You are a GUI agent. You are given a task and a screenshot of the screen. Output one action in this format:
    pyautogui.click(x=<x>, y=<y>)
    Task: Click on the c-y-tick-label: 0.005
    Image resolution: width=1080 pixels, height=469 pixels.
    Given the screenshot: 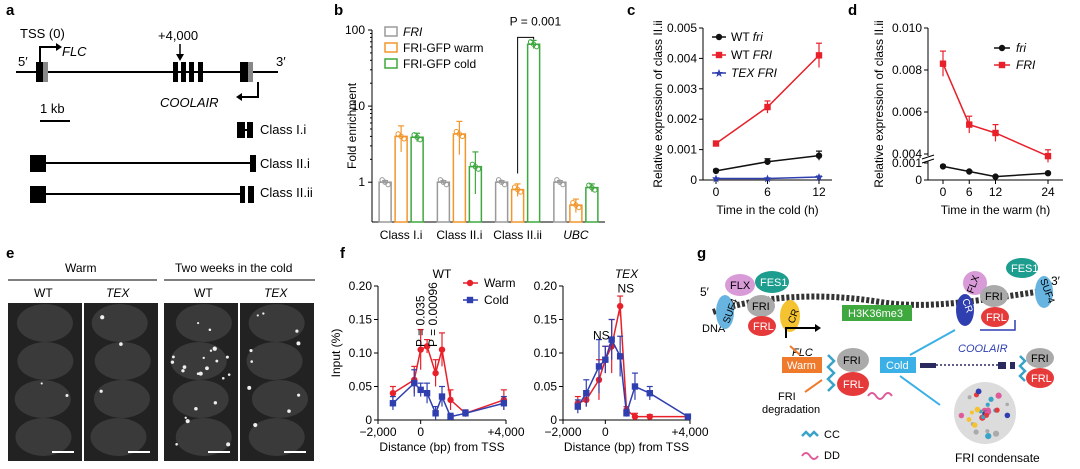 What is the action you would take?
    pyautogui.click(x=682, y=28)
    